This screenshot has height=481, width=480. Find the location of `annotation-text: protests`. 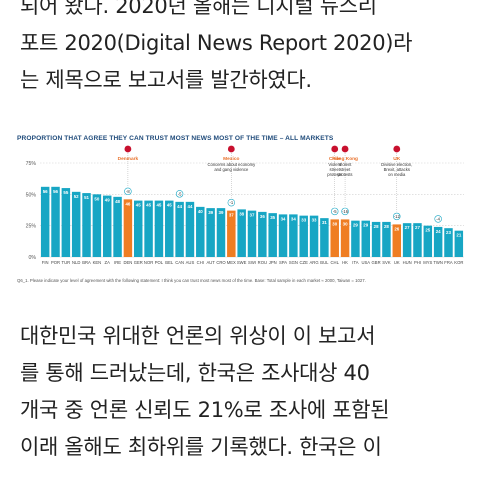

annotation-text: protests is located at coordinates (345, 174).